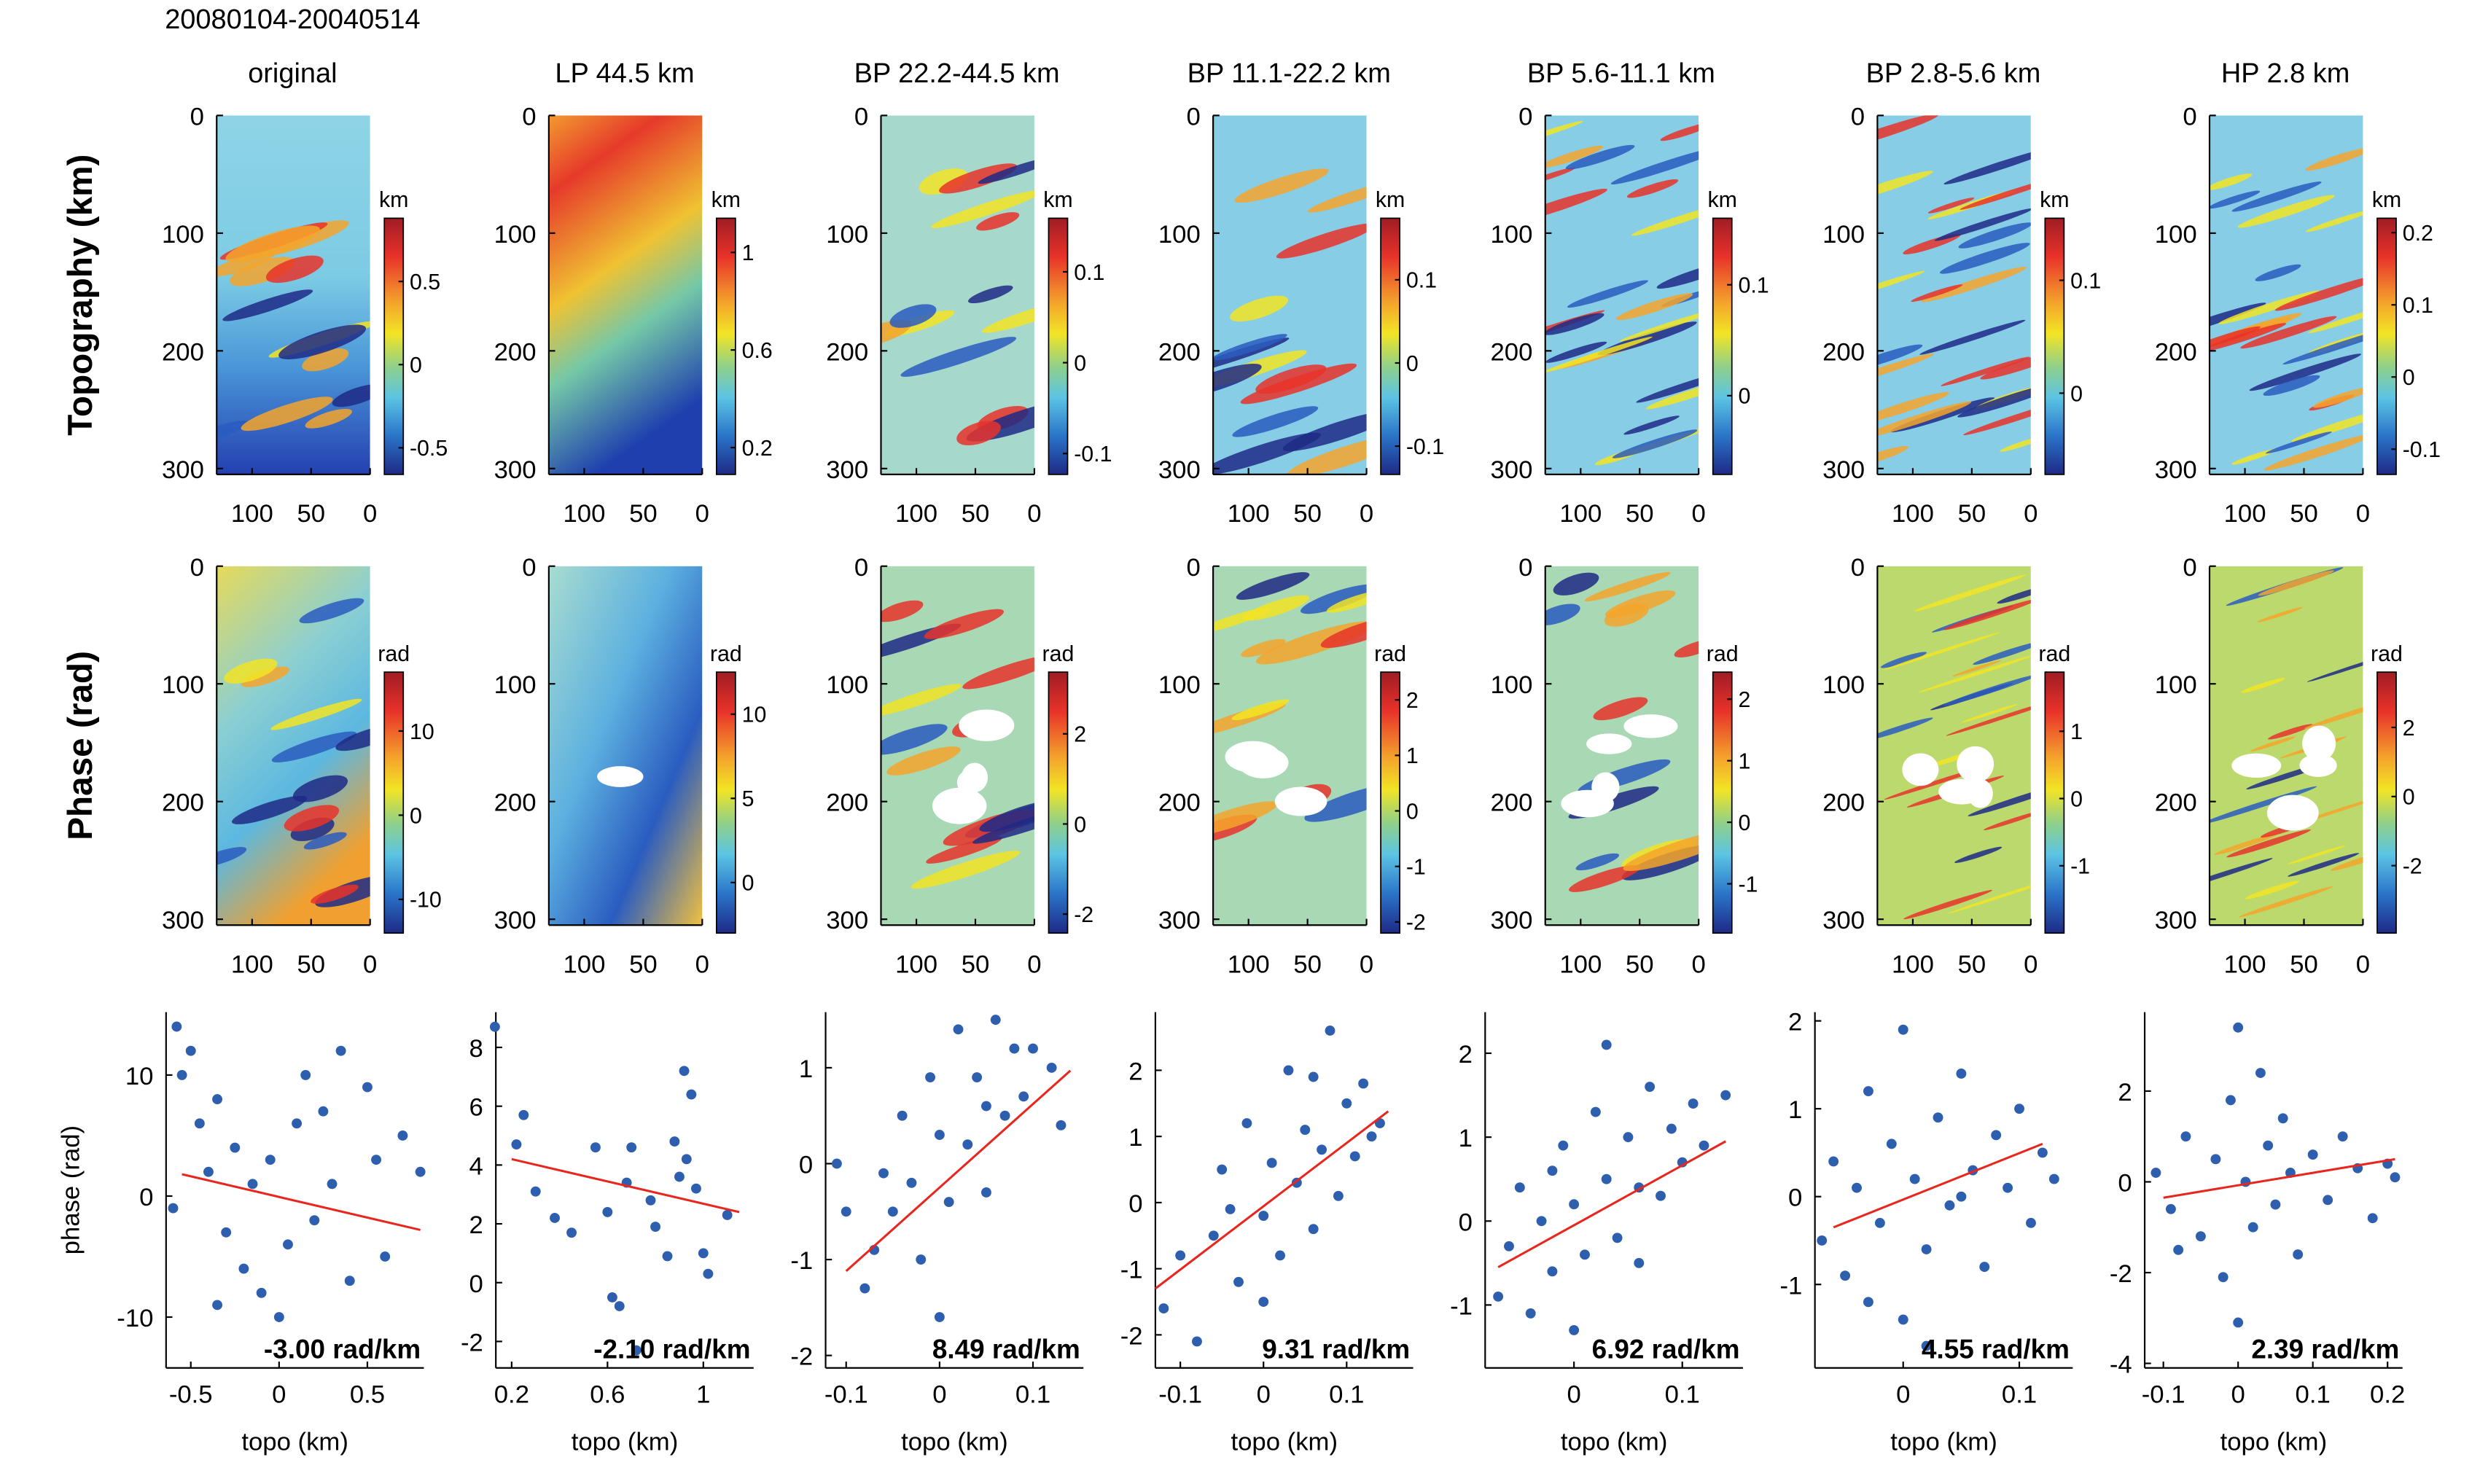  I want to click on slope-annotation: -2.10 rad/km, so click(671, 1349).